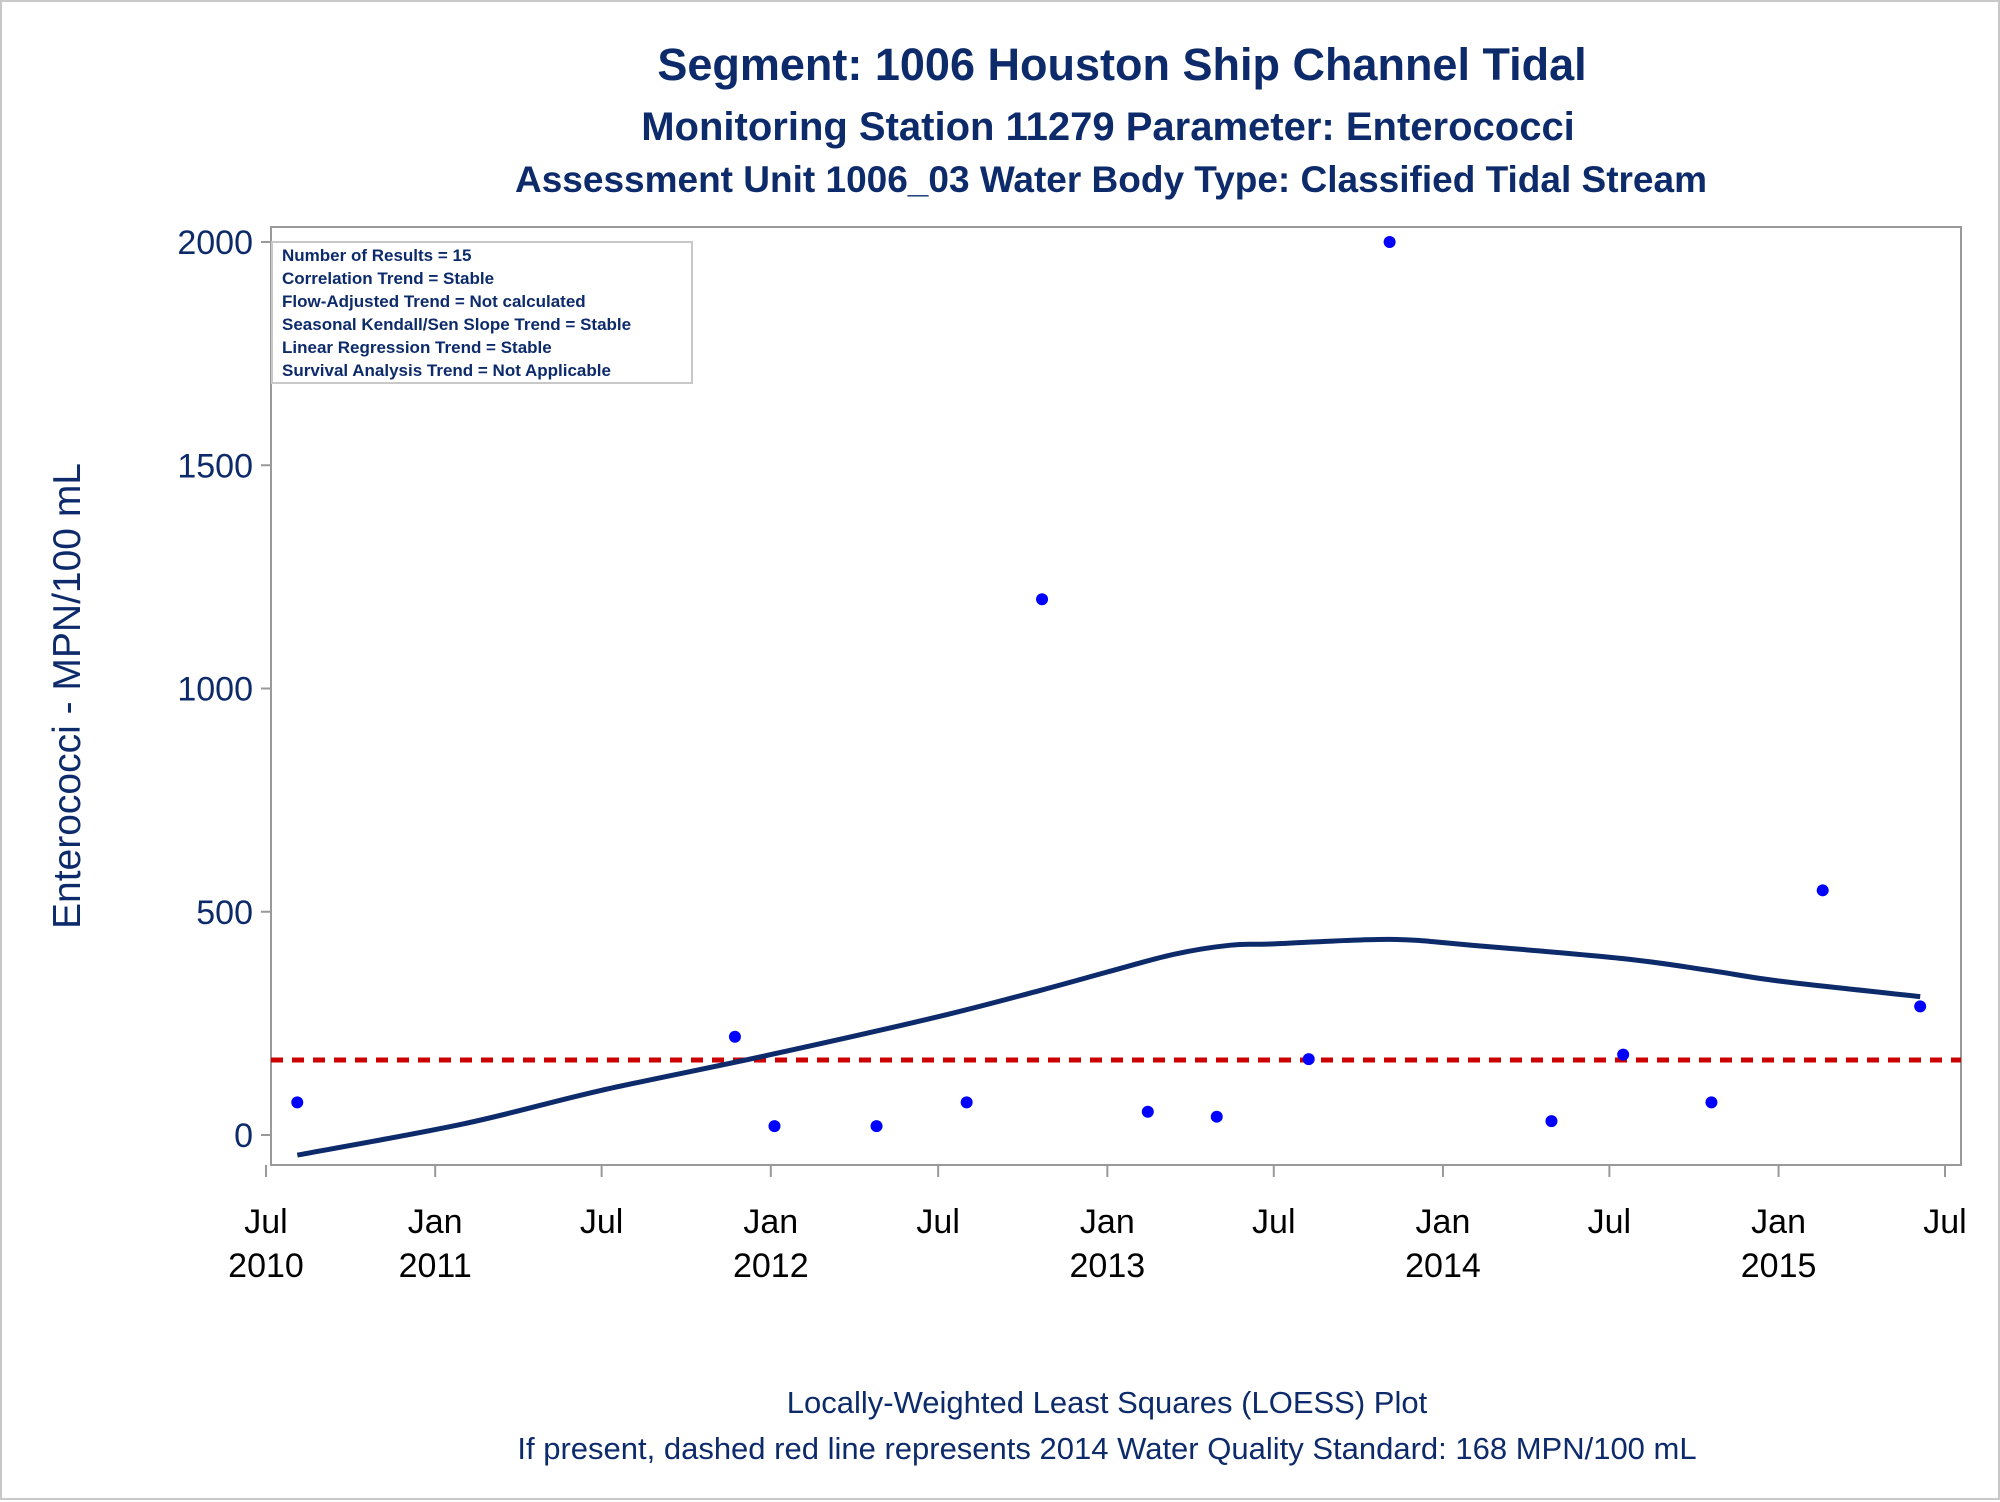 The width and height of the screenshot is (2000, 1502). Describe the element at coordinates (266, 1266) in the screenshot. I see `x-tick-label-year: 2010` at that location.